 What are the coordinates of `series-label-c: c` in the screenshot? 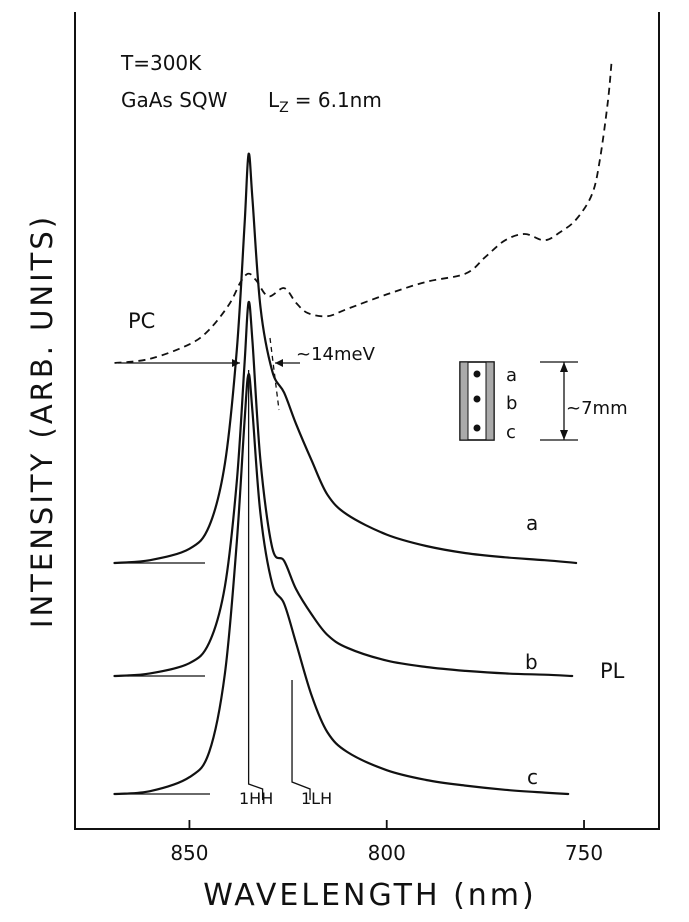 It's located at (532, 777).